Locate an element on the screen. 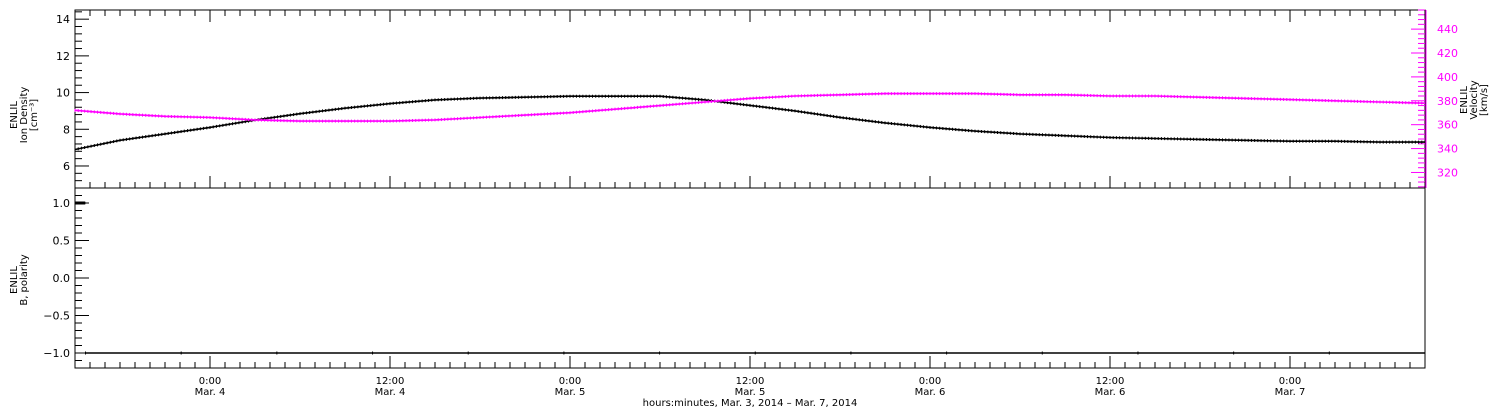  polarity-tick-label: 0.5 is located at coordinates (62, 241).